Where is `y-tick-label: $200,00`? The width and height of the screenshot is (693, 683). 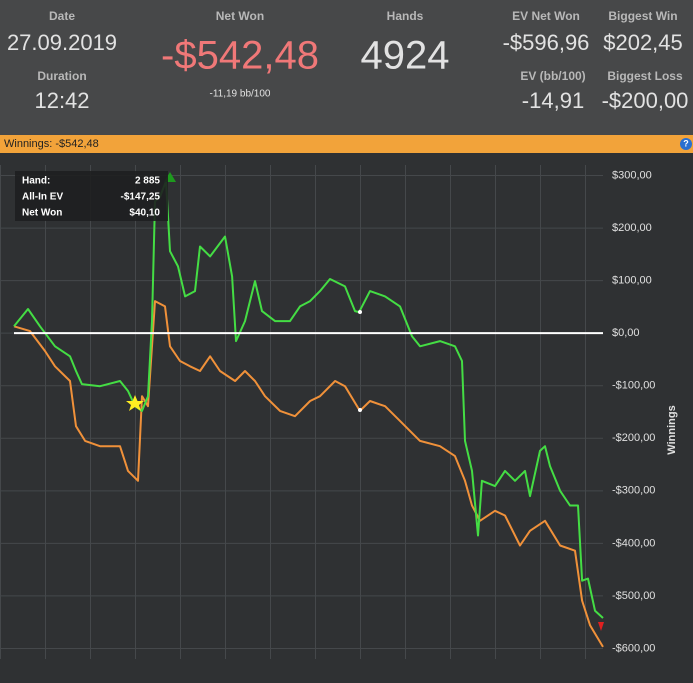 y-tick-label: $200,00 is located at coordinates (632, 228).